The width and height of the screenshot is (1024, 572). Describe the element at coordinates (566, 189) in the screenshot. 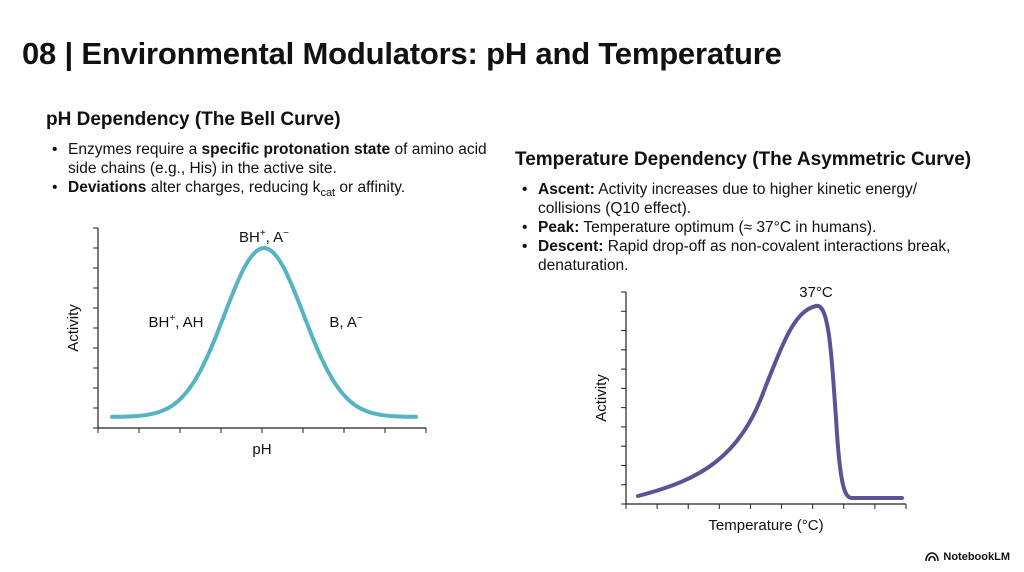

I see `temp-bullet-1-bold: Ascent:` at that location.